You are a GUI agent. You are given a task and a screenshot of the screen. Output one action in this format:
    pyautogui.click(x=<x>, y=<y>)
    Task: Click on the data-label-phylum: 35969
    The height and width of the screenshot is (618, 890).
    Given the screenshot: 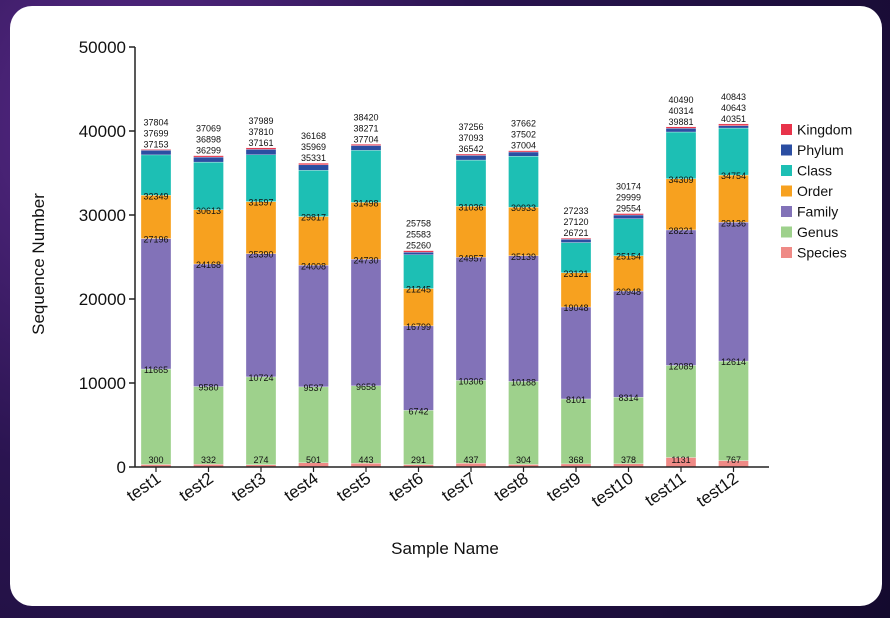 What is the action you would take?
    pyautogui.click(x=313, y=147)
    